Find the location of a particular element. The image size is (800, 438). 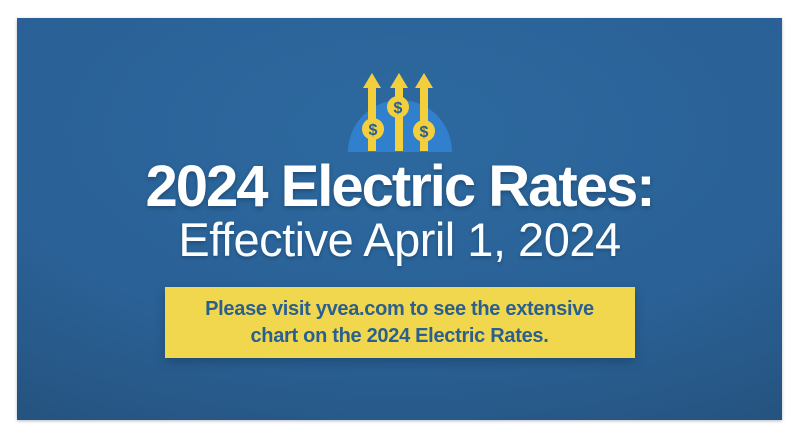

arrow-shaft-middle is located at coordinates (399, 119).